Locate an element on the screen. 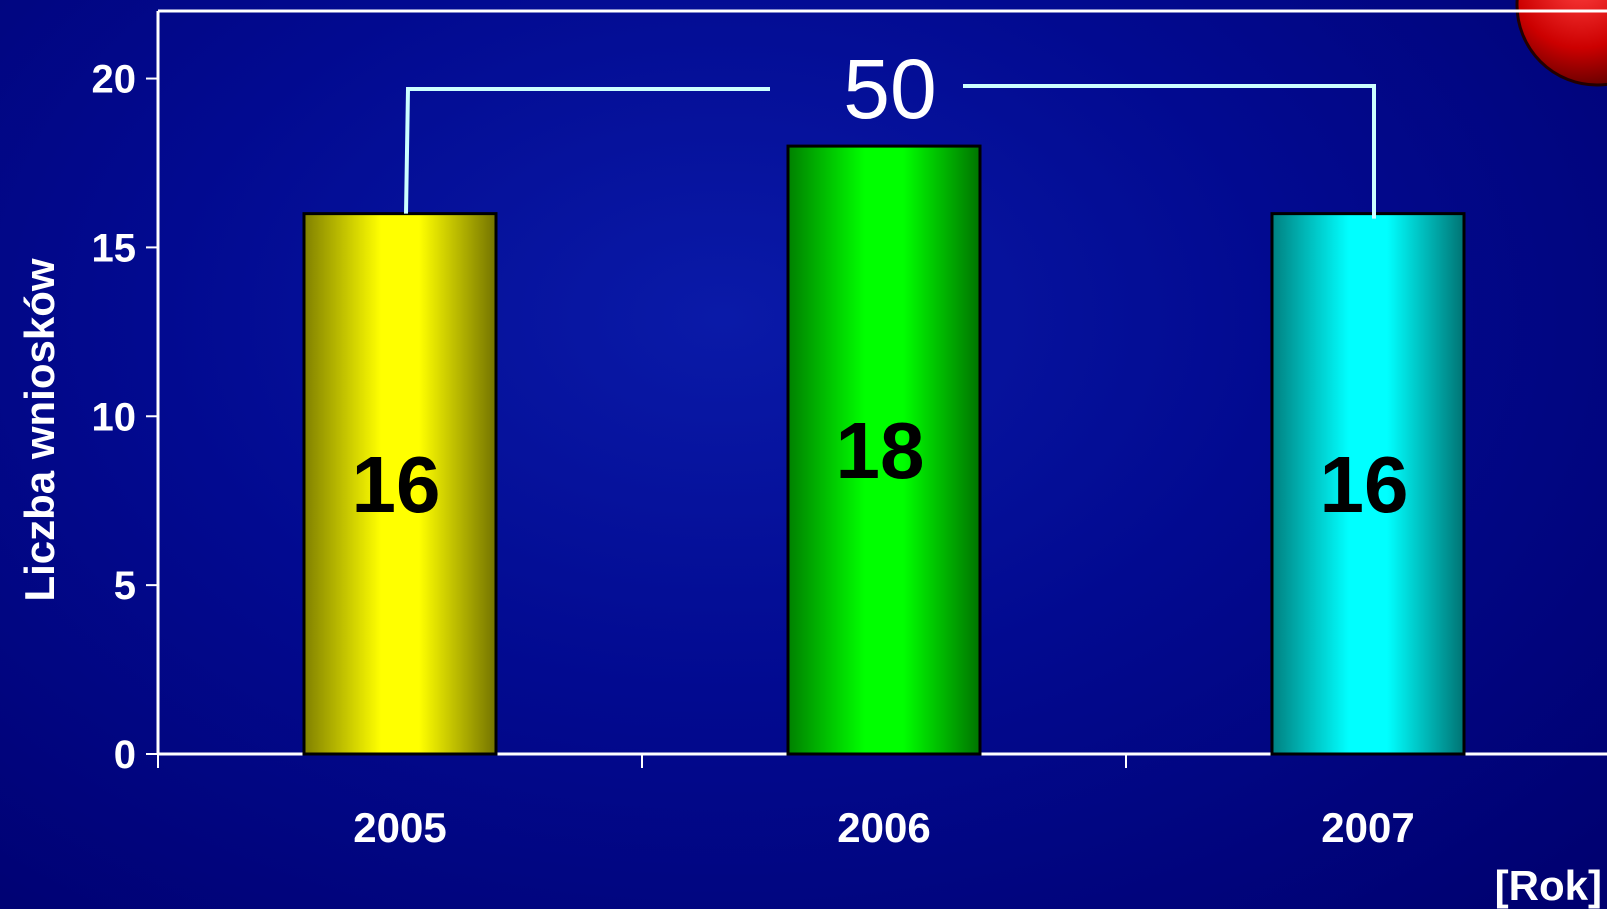  bar-2006 is located at coordinates (884, 450).